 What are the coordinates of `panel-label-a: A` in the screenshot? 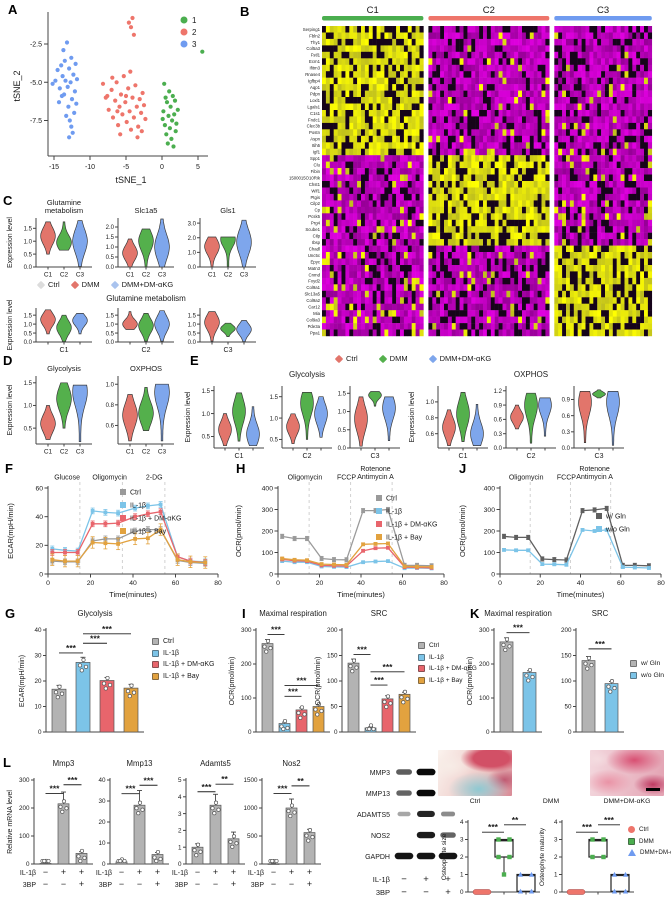 It's located at (13, 9).